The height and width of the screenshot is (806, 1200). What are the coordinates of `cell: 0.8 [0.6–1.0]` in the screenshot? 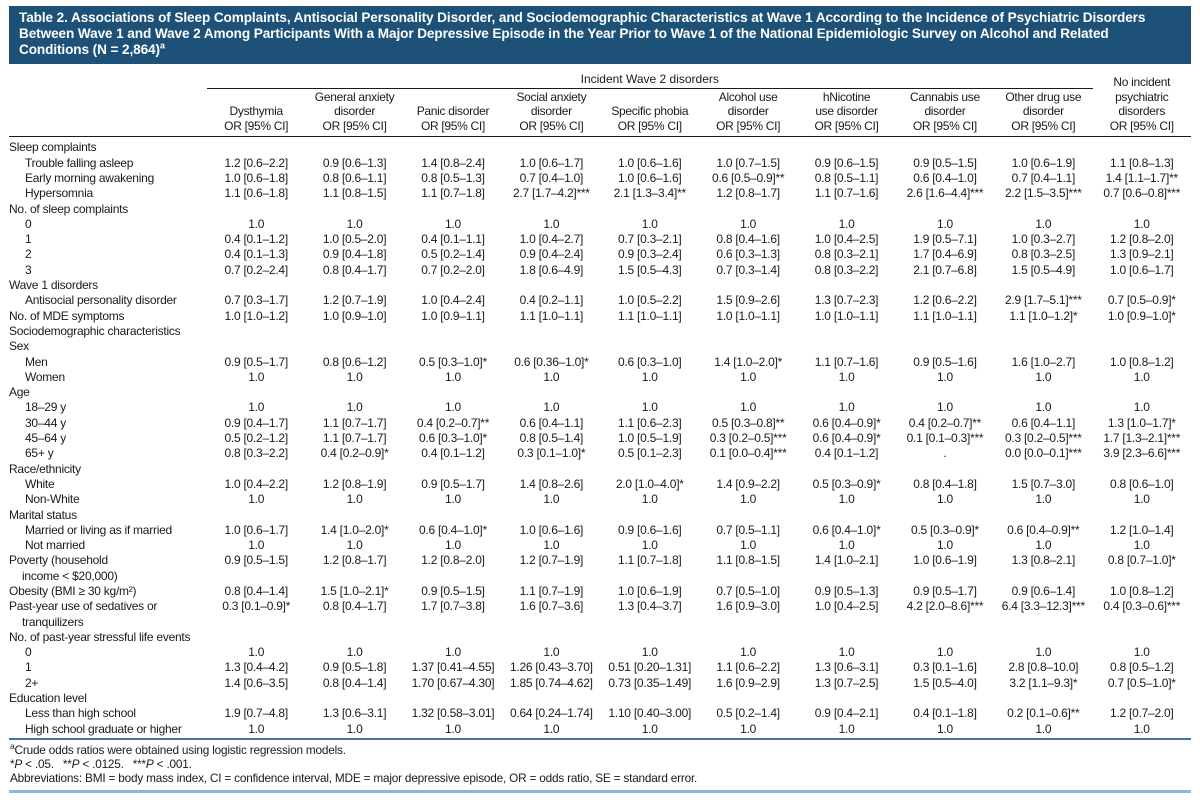 It's located at (1142, 483).